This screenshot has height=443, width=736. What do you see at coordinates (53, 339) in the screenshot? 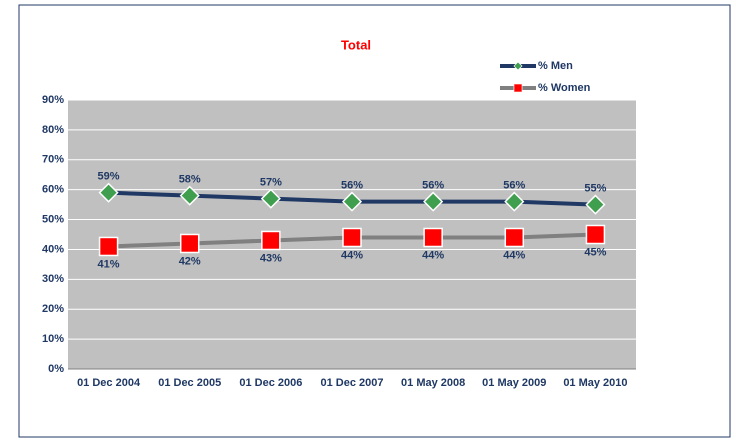
I see `y-tick-label: 10%` at bounding box center [53, 339].